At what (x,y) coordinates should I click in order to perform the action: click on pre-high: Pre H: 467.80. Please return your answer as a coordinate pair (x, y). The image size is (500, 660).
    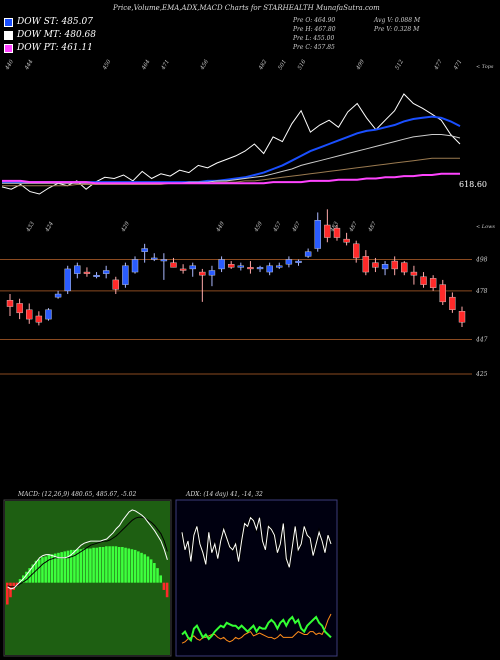
    Looking at the image, I should click on (314, 29).